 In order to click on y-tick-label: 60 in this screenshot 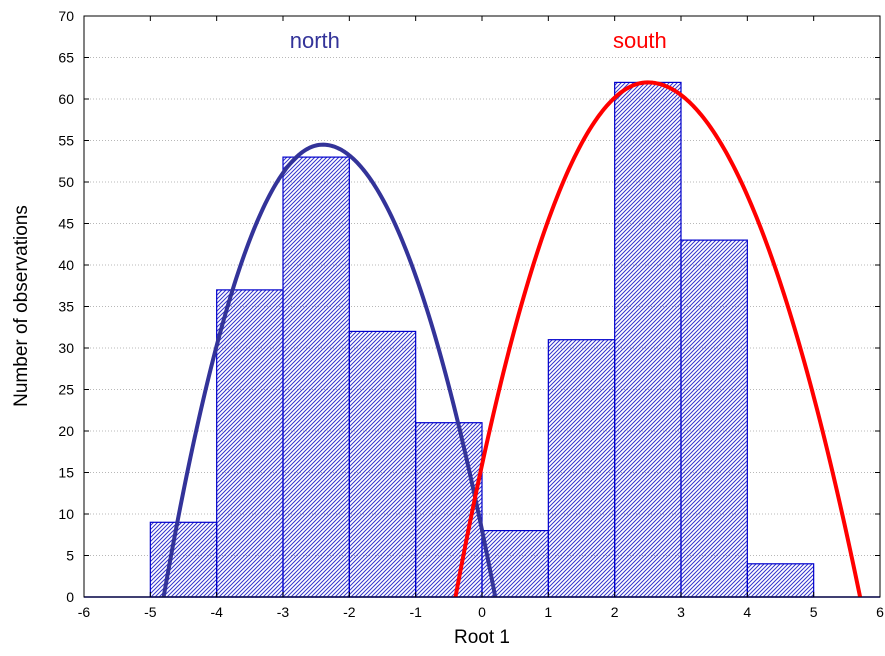, I will do `click(66, 99)`.